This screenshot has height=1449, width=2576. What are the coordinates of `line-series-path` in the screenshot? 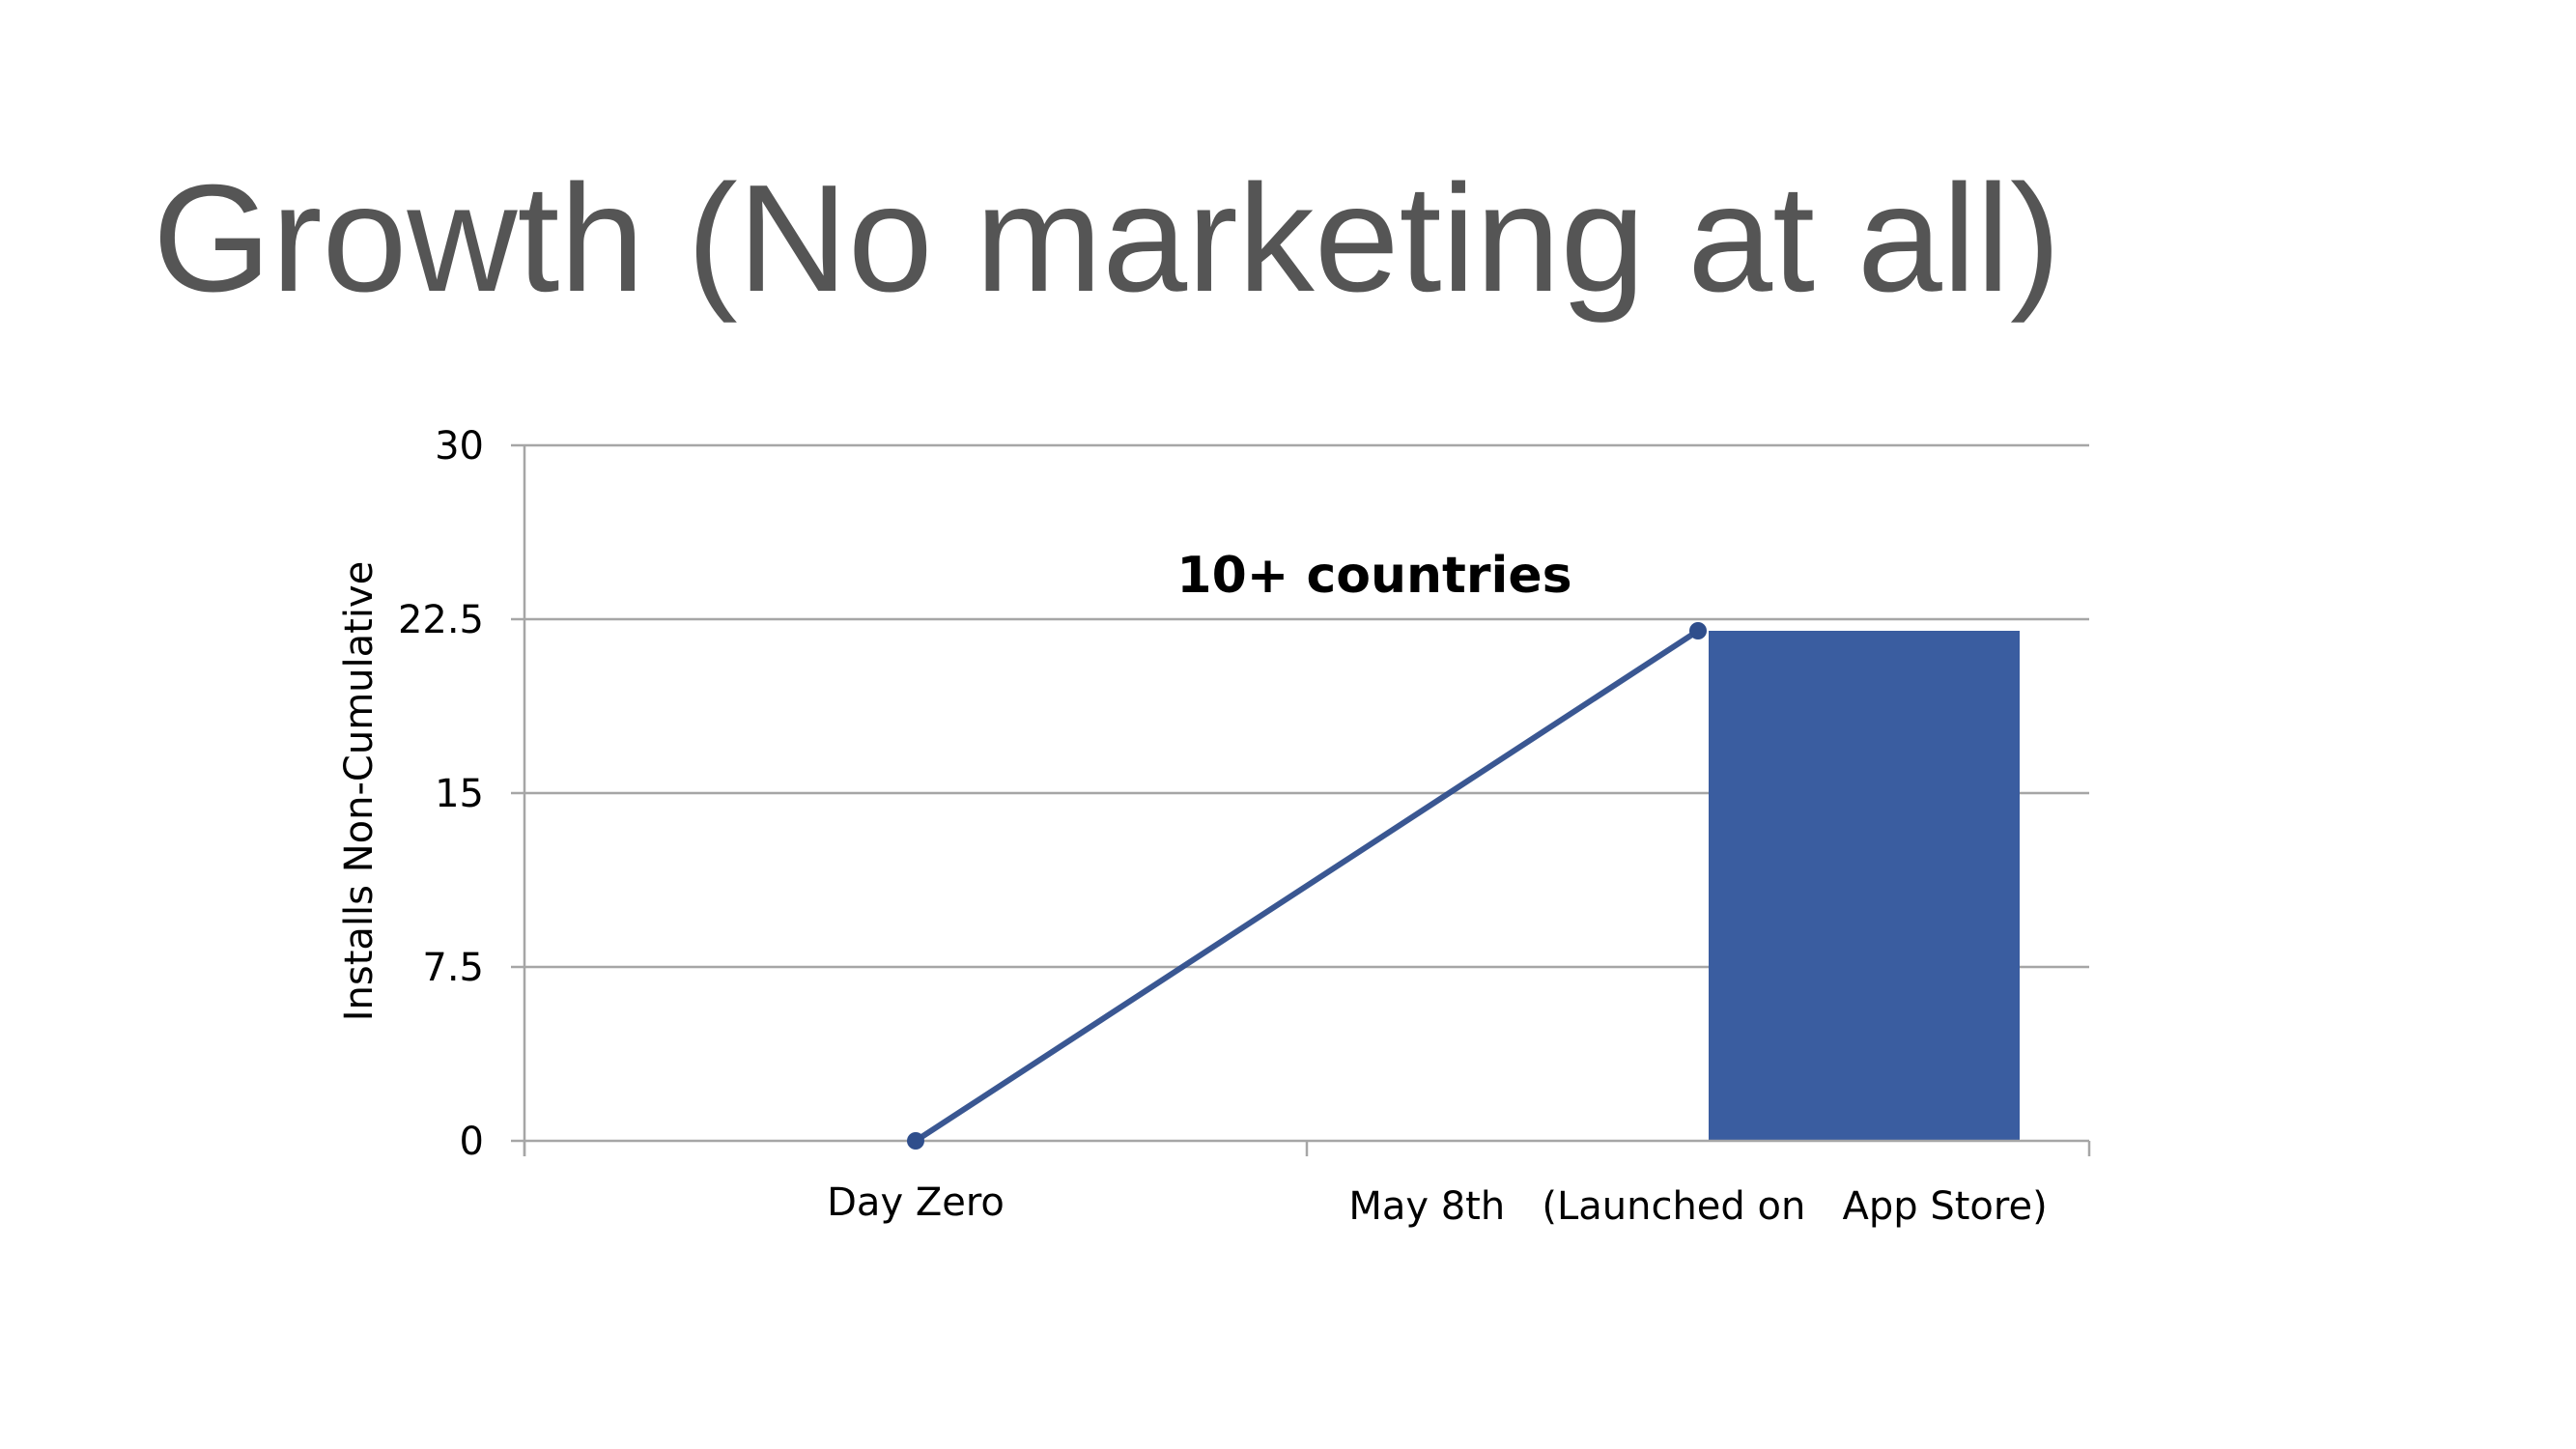 It's located at (1307, 886).